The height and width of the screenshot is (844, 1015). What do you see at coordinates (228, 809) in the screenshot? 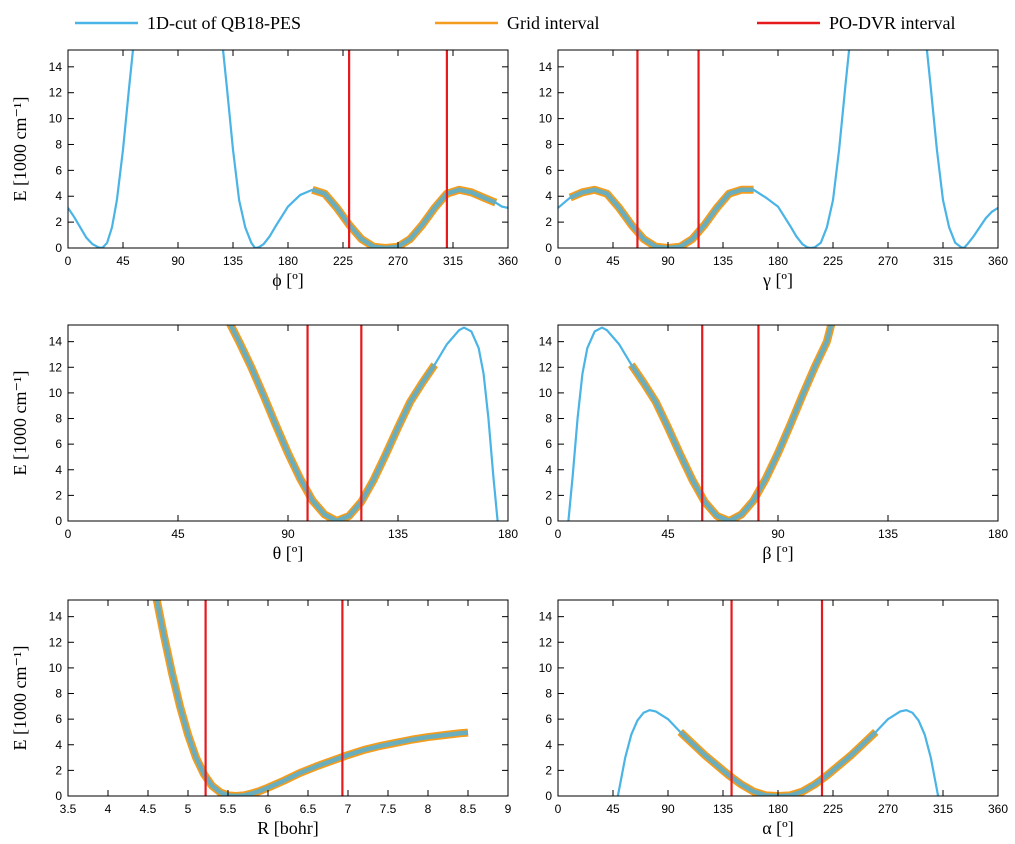
I see `x-tick-label: 5.5` at bounding box center [228, 809].